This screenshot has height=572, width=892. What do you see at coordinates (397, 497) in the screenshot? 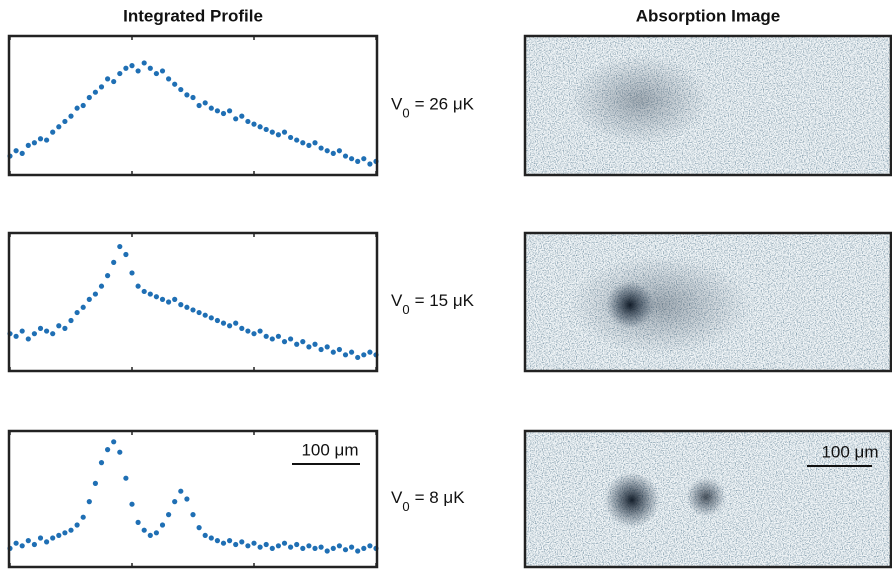
I see `label-part: V` at bounding box center [397, 497].